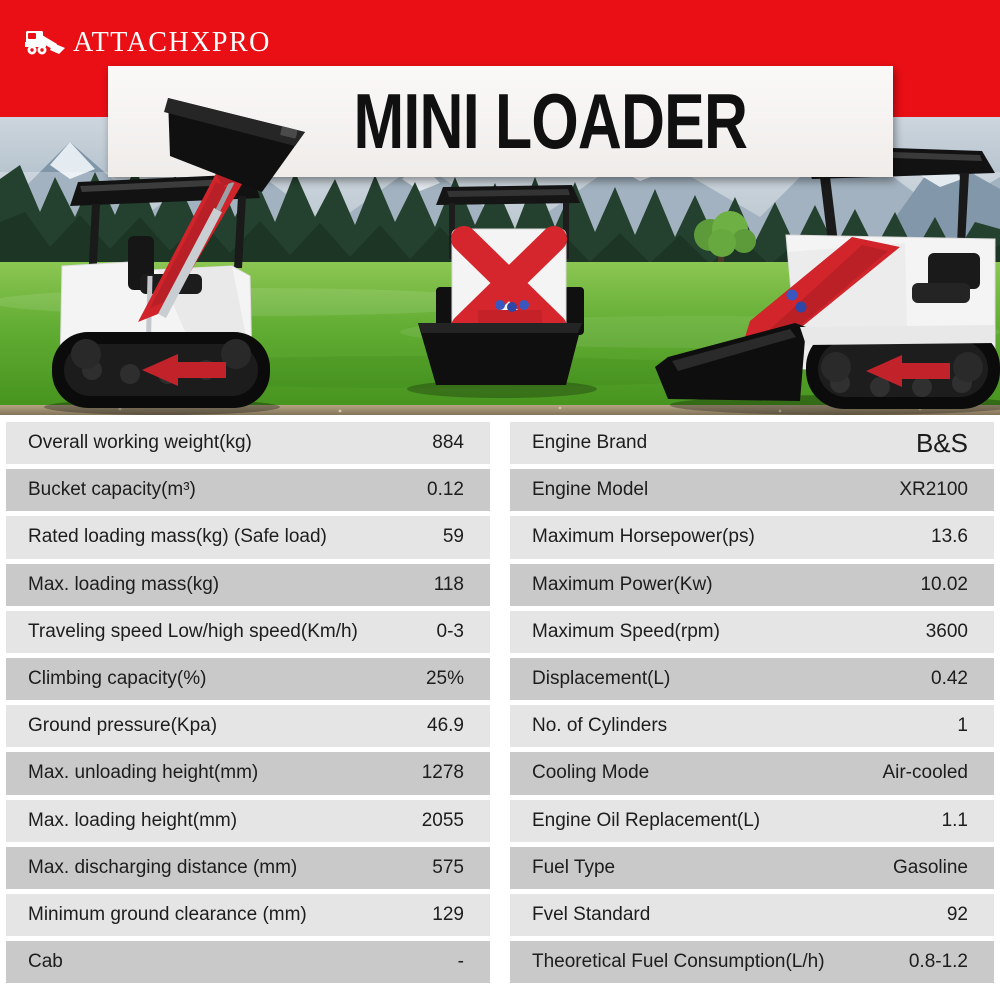 The height and width of the screenshot is (1000, 1000). I want to click on spec-label: Max. unloading height(mm), so click(143, 773).